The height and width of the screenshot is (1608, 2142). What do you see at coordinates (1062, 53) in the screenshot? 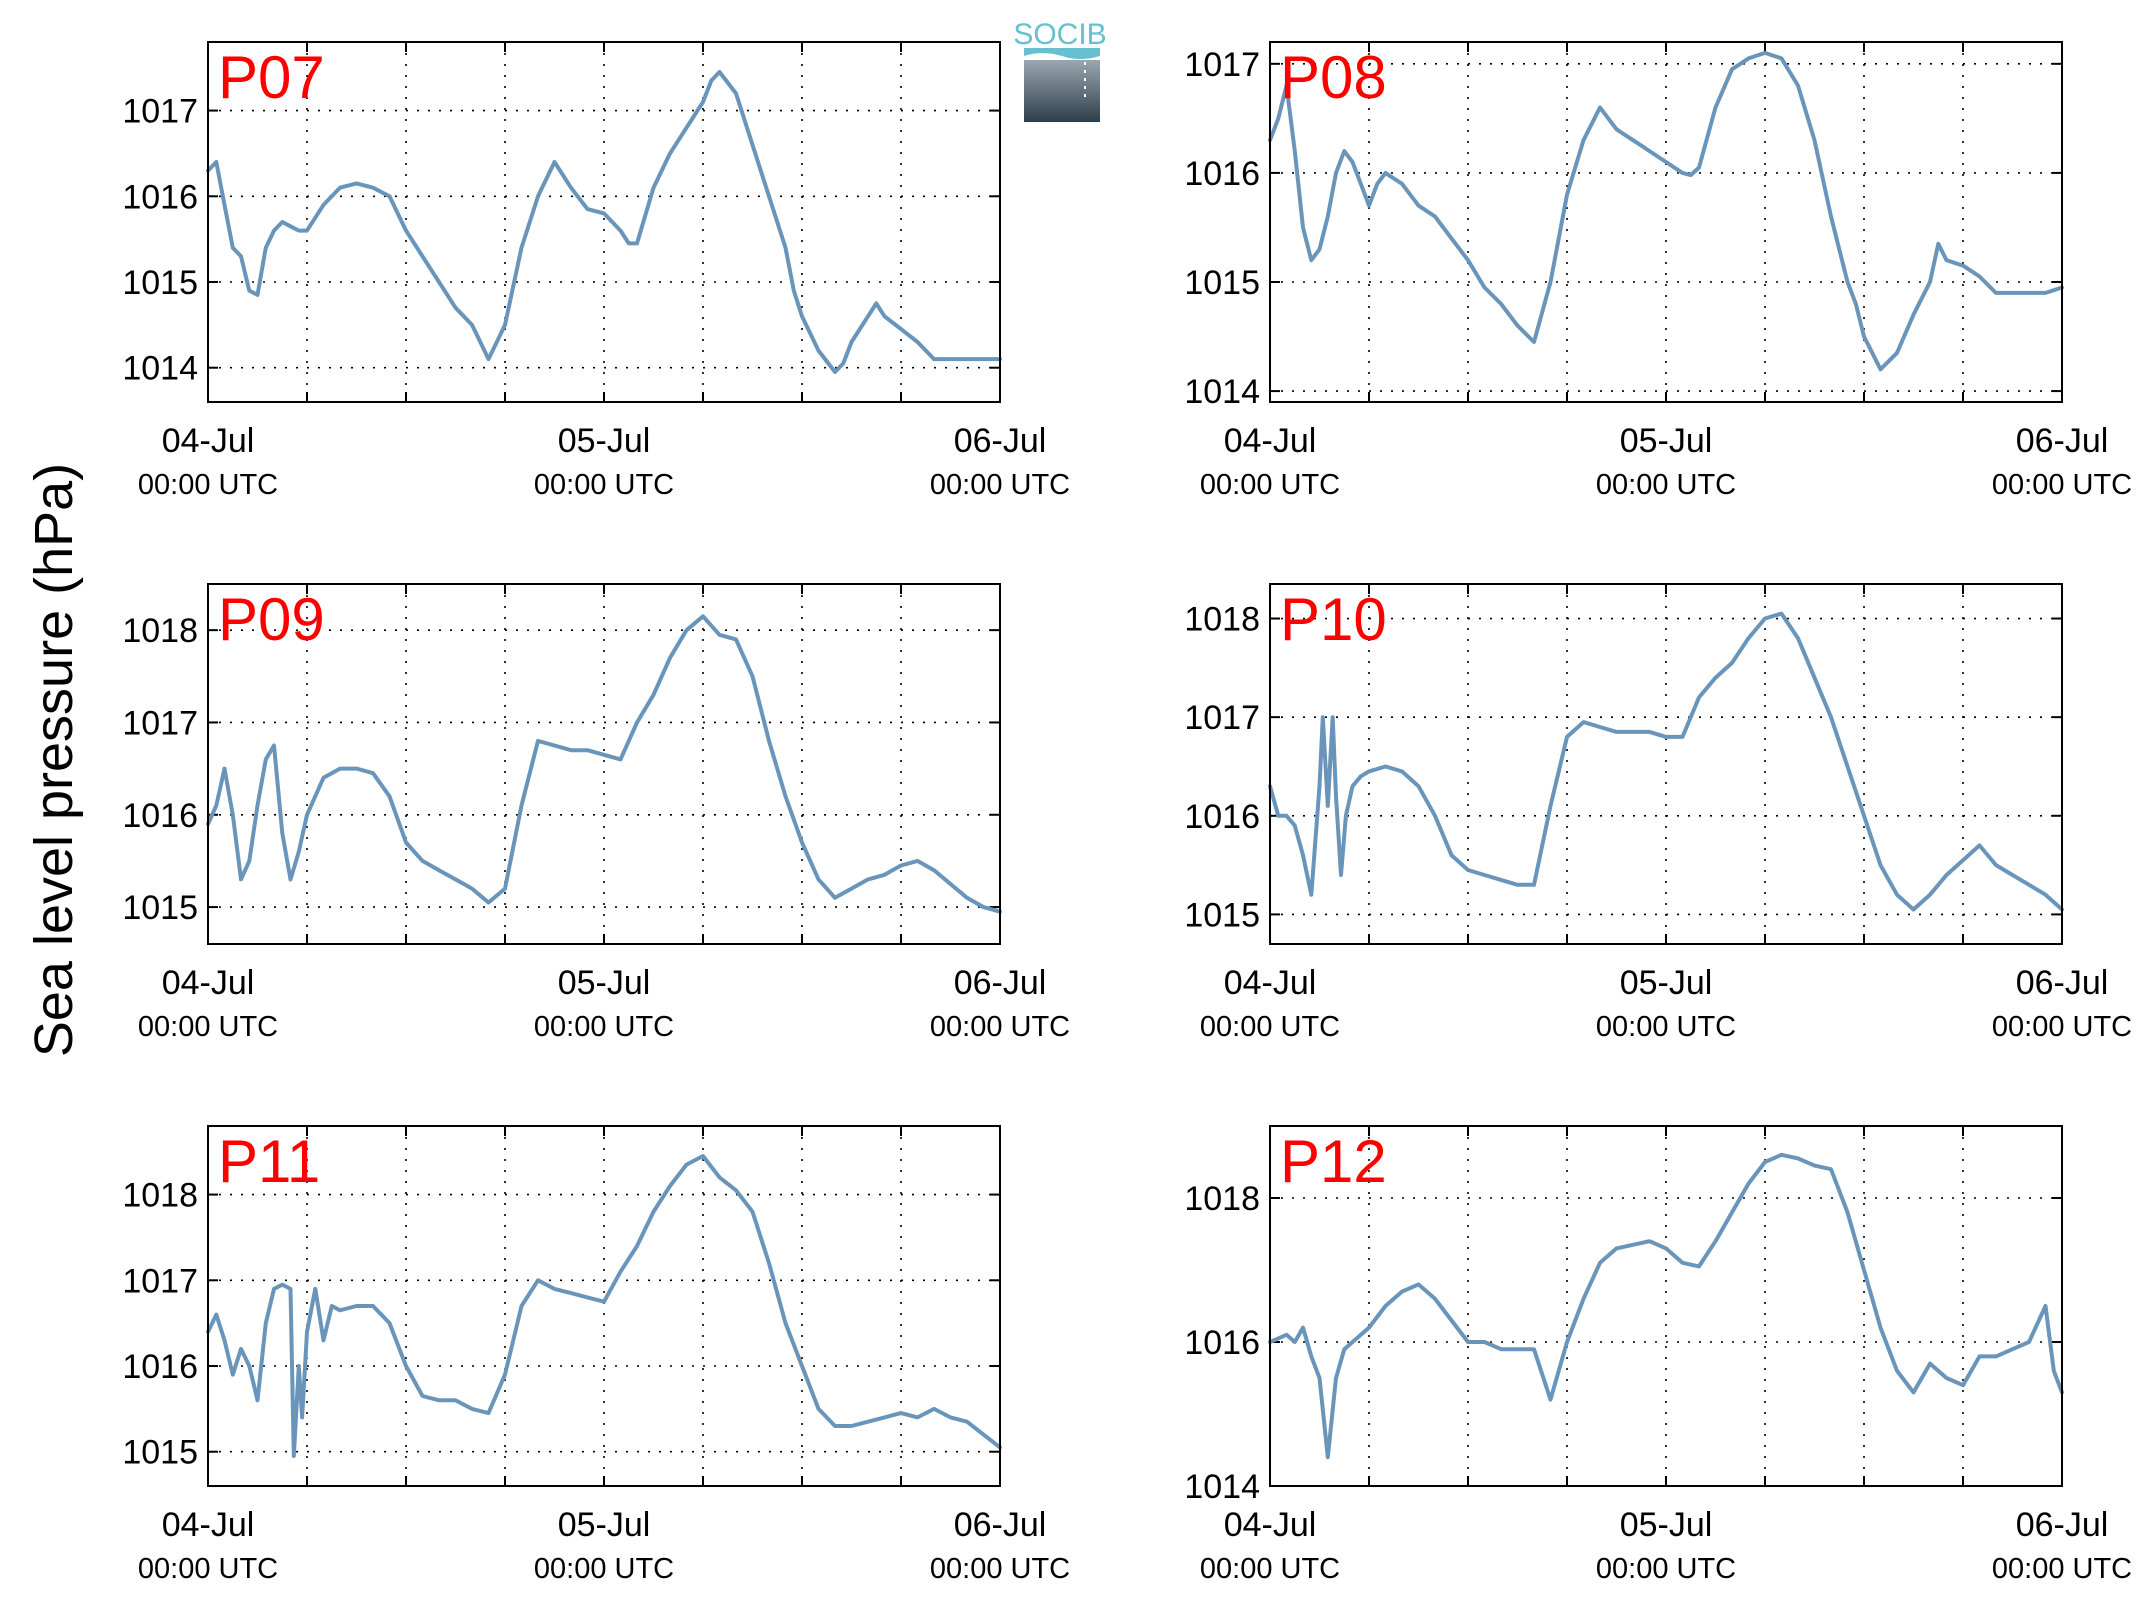
I see `logo-wave` at bounding box center [1062, 53].